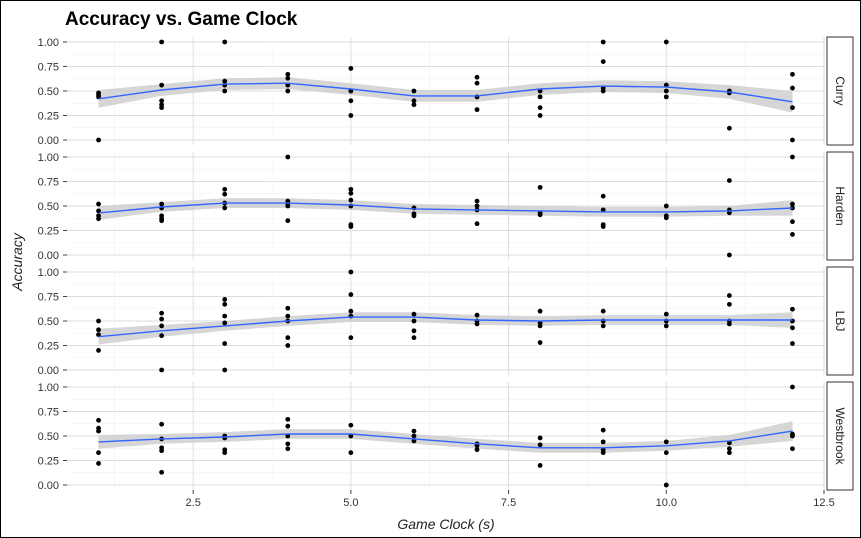 This screenshot has width=861, height=538. I want to click on chart-title: Accuracy vs. Game Clock, so click(181, 19).